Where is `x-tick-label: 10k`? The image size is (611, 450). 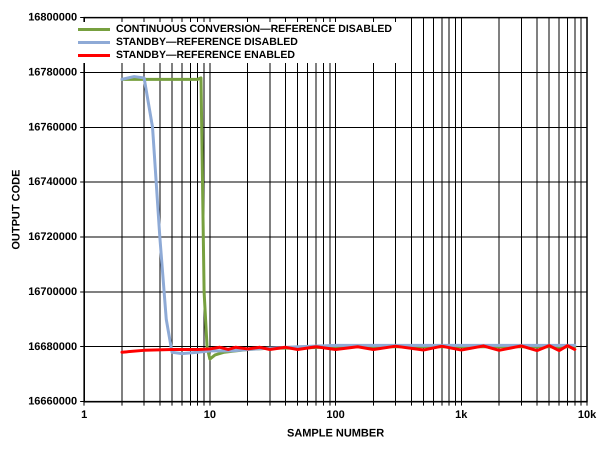 x-tick-label: 10k is located at coordinates (588, 415).